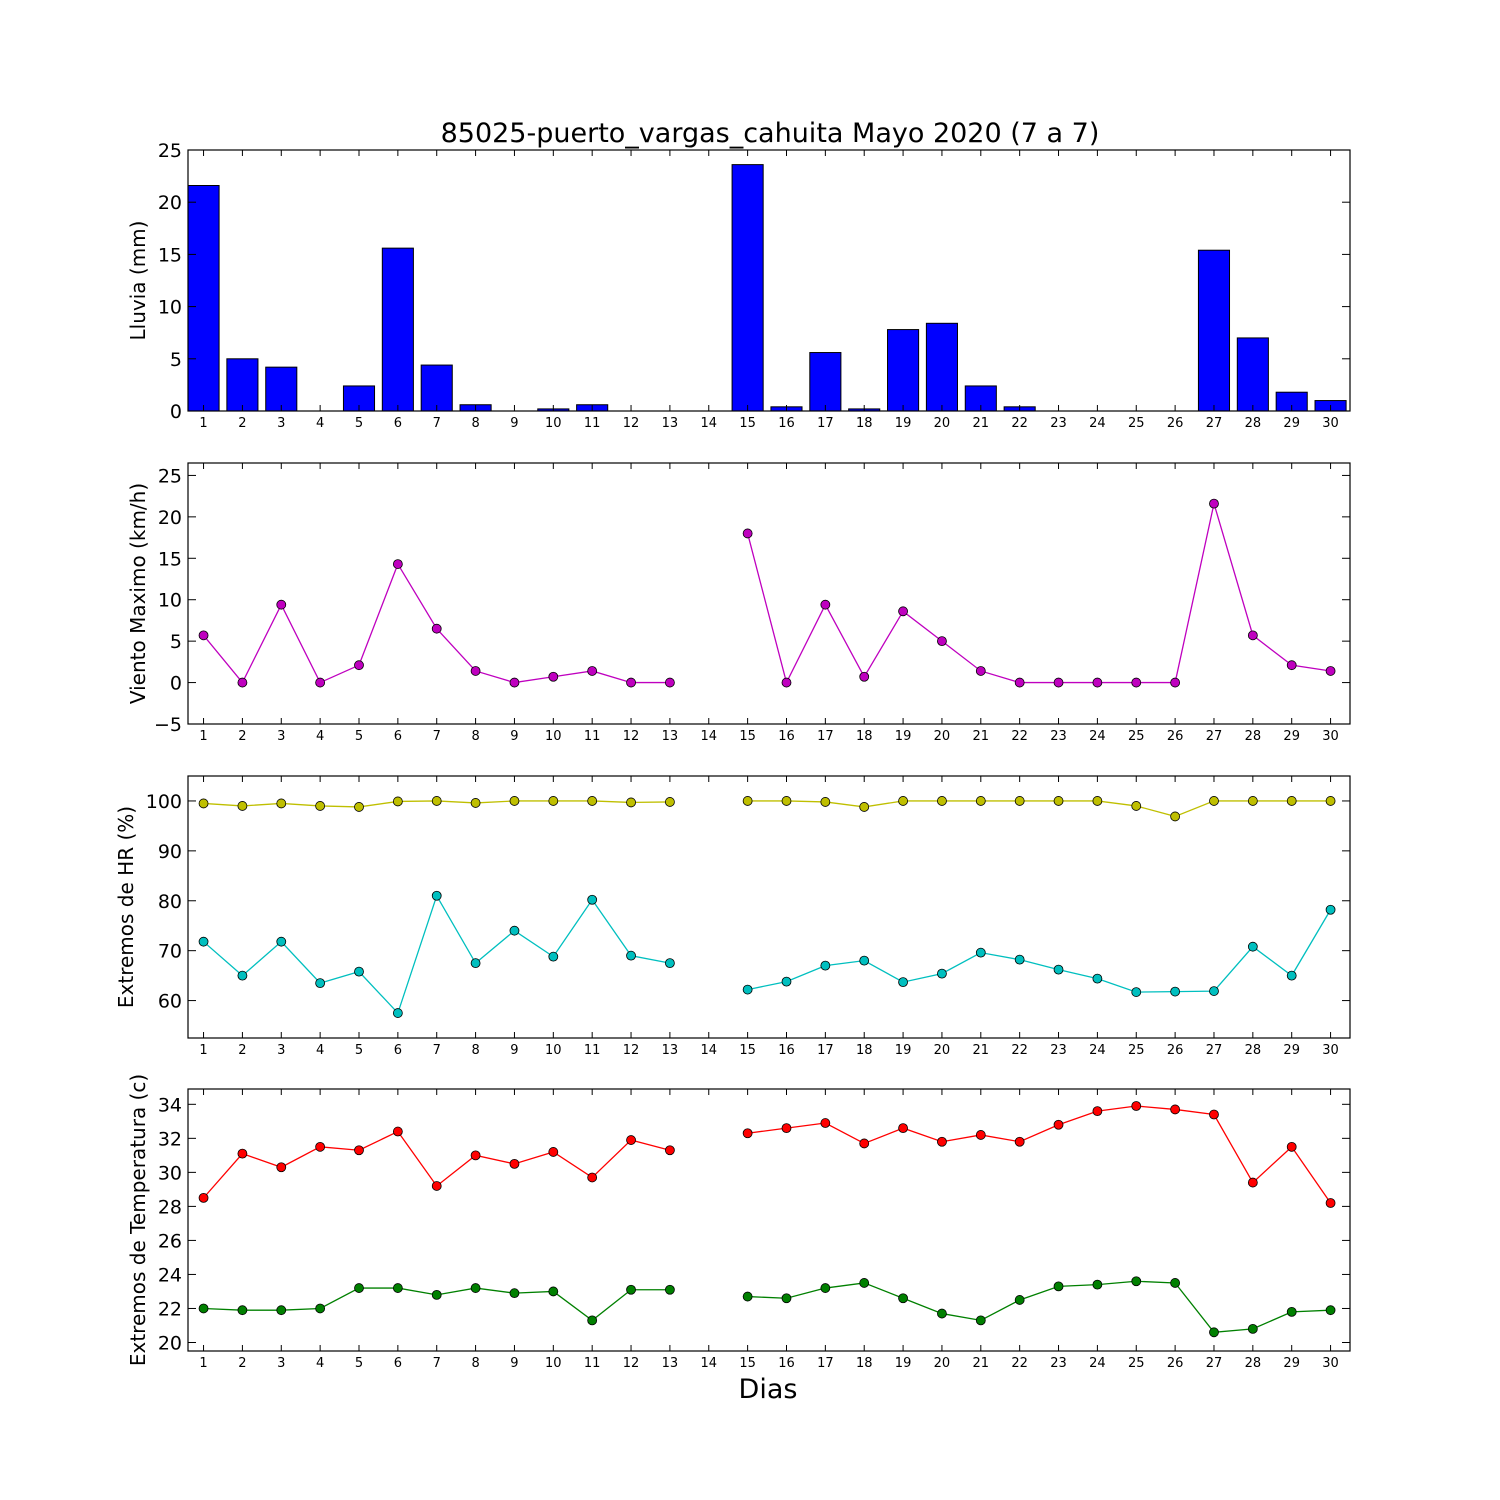  Describe the element at coordinates (1039, 809) in the screenshot. I see `humidity-series-line` at that location.